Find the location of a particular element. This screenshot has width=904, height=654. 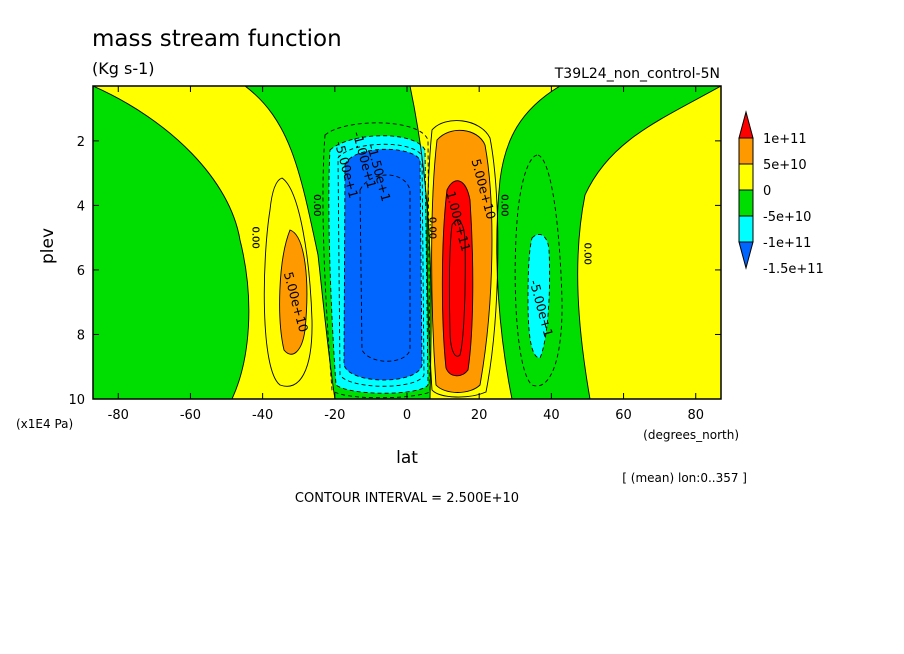

x-tick-label-8: 80 is located at coordinates (695, 415).